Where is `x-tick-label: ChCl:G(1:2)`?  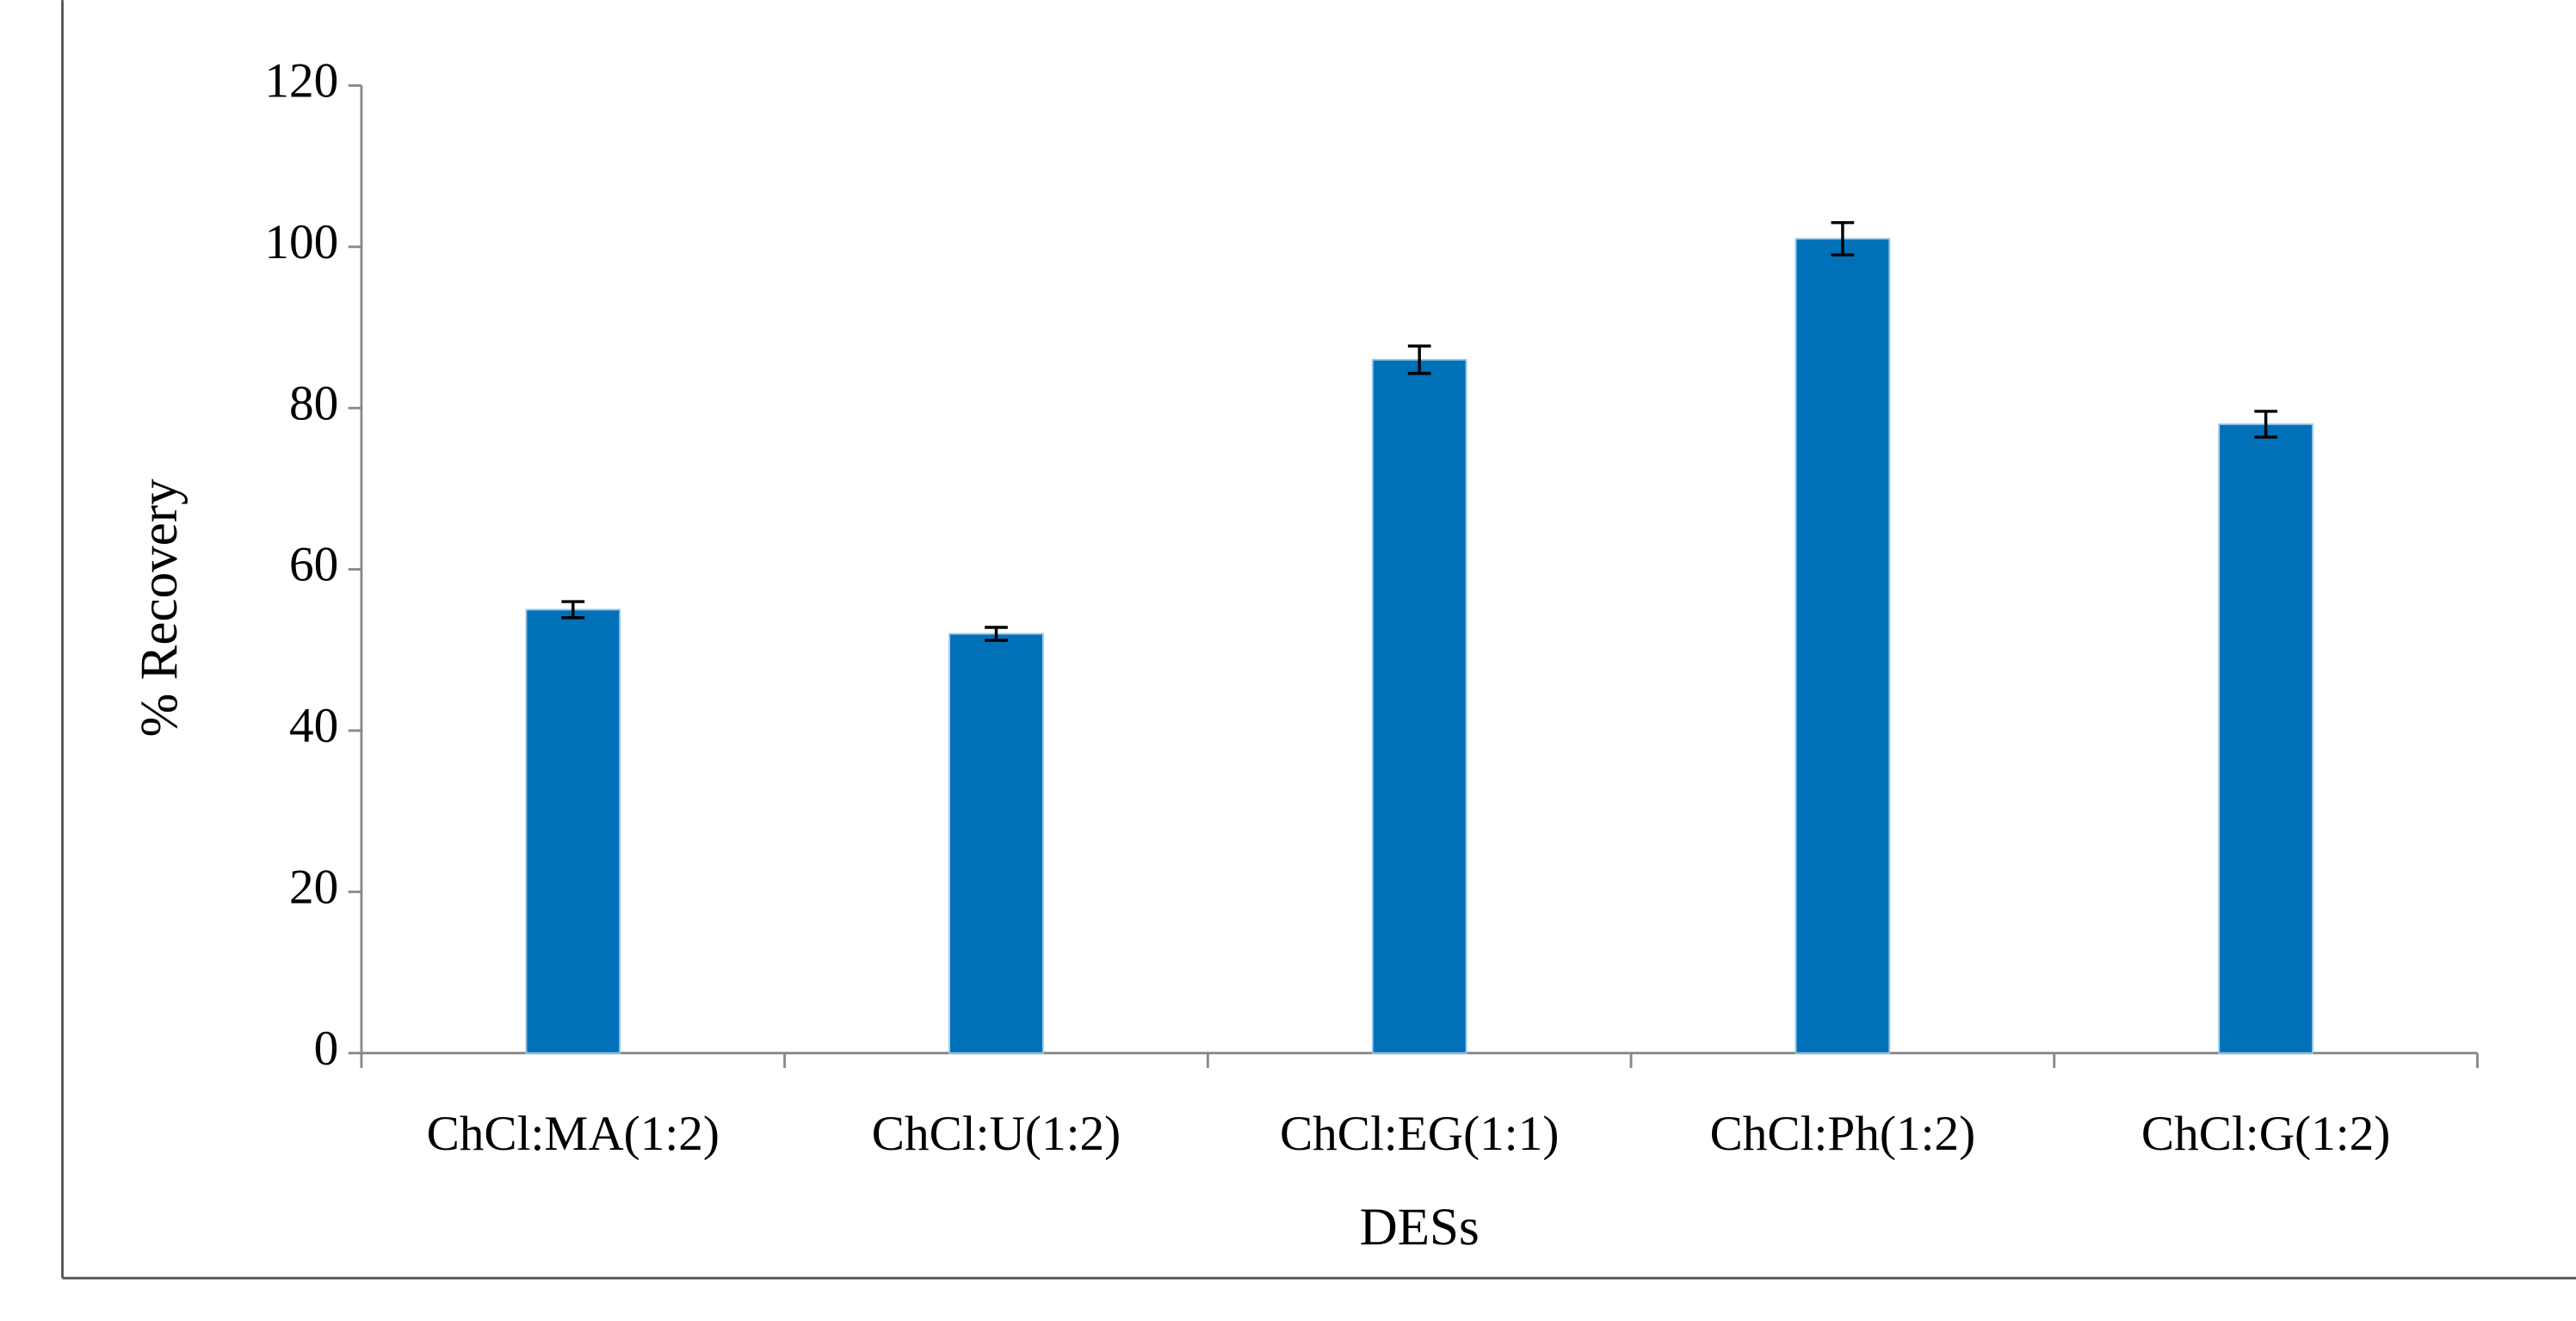
x-tick-label: ChCl:G(1:2) is located at coordinates (2265, 1134).